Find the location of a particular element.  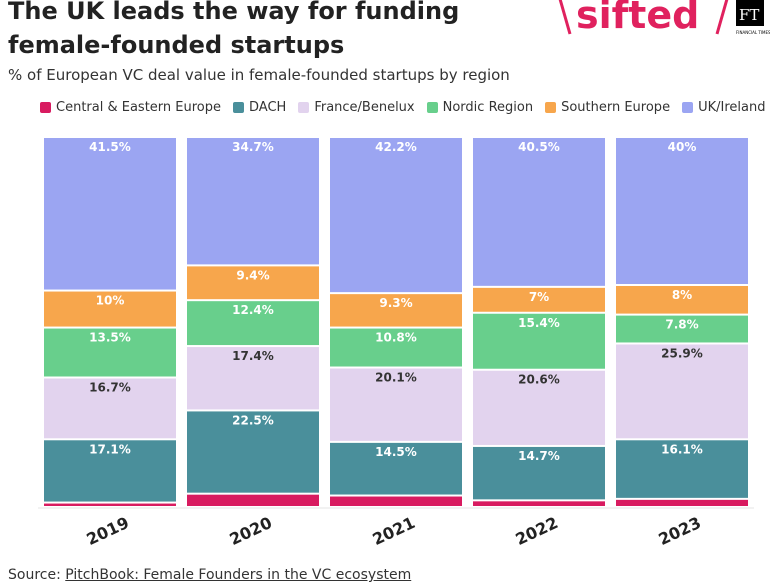

svg-text: FT is located at coordinates (749, 15).